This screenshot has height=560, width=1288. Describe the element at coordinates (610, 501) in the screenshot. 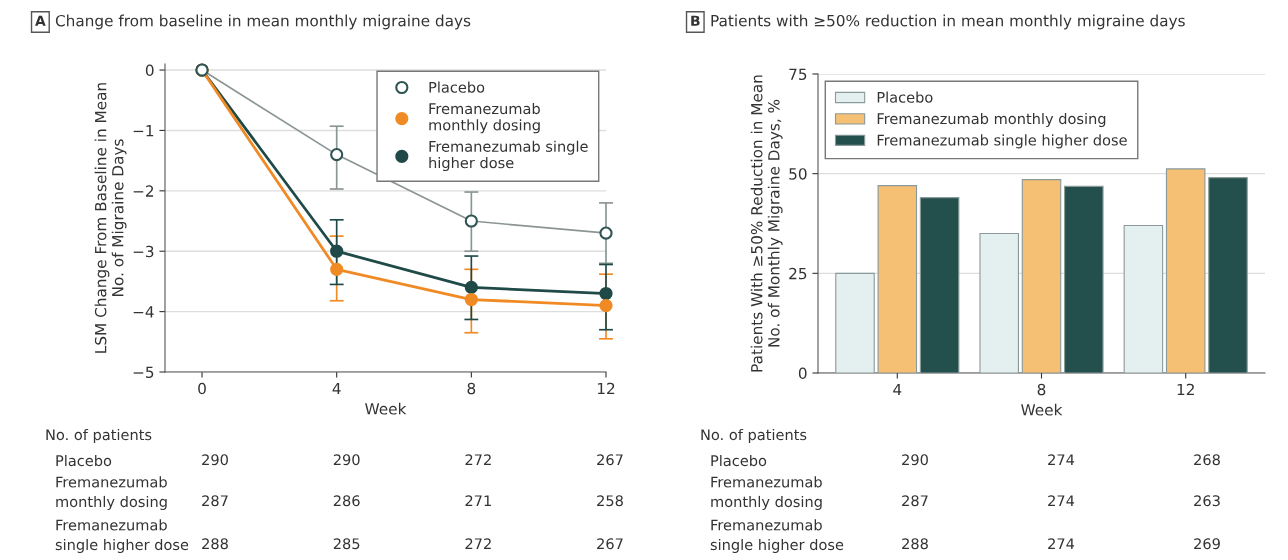

I see `text: 258` at that location.